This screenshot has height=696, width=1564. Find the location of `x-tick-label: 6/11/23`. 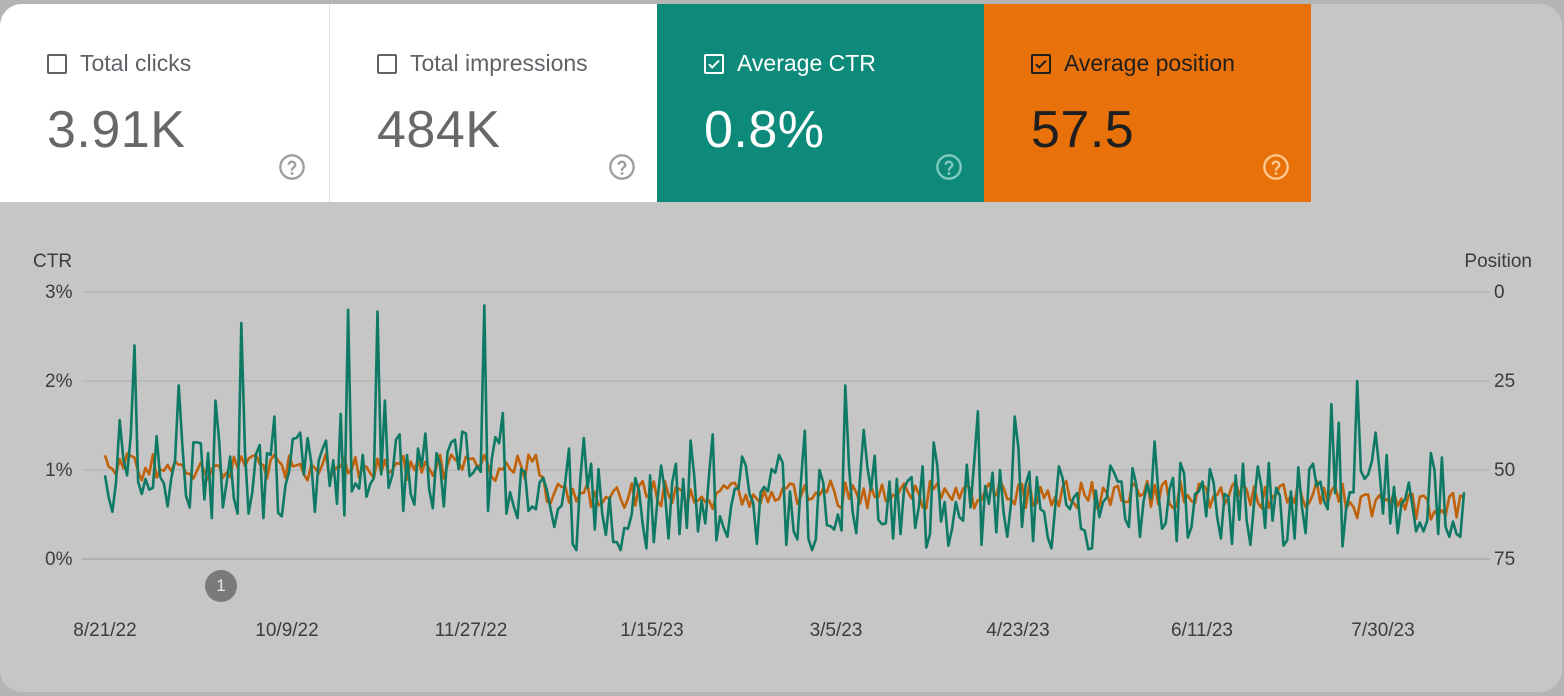

x-tick-label: 6/11/23 is located at coordinates (1202, 630).